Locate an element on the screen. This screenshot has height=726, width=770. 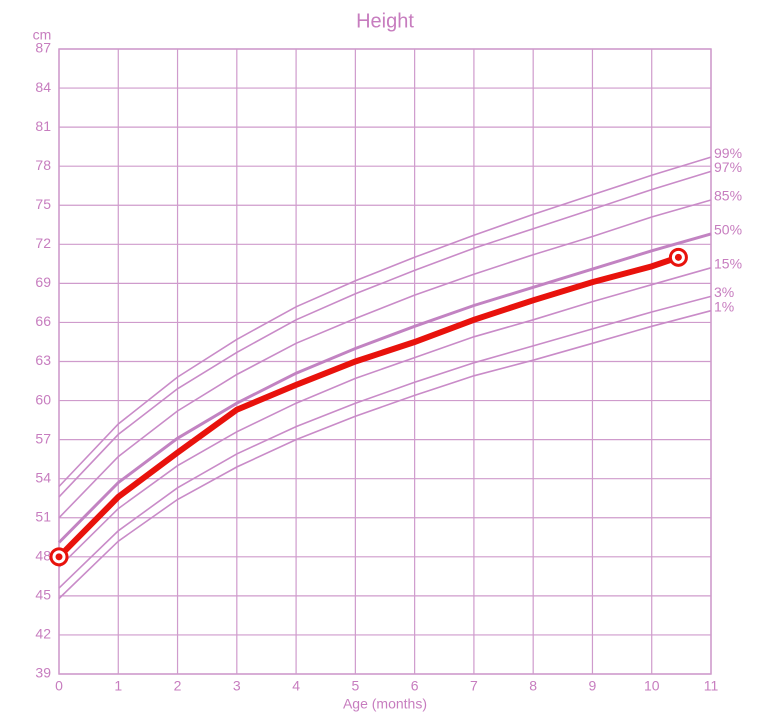
x-tick-label: 8 is located at coordinates (533, 686).